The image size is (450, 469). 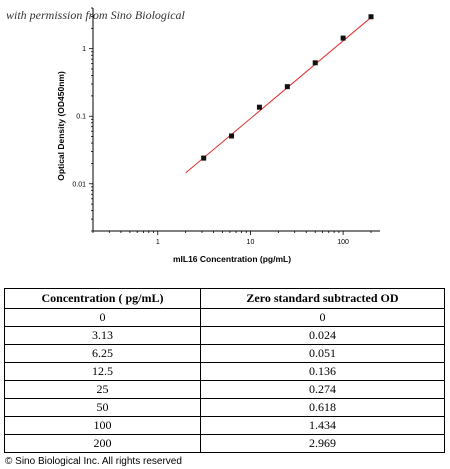 What do you see at coordinates (322, 389) in the screenshot?
I see `cell-od: 0.274` at bounding box center [322, 389].